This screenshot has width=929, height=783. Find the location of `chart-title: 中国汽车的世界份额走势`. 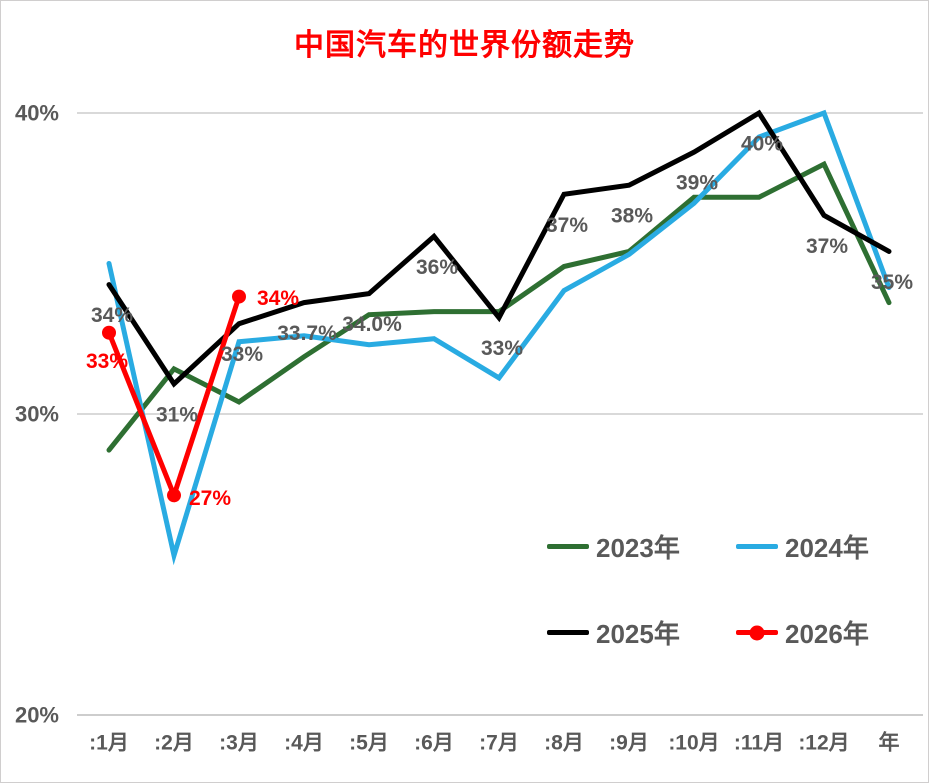

chart-title: 中国汽车的世界份额走势 is located at coordinates (464, 45).